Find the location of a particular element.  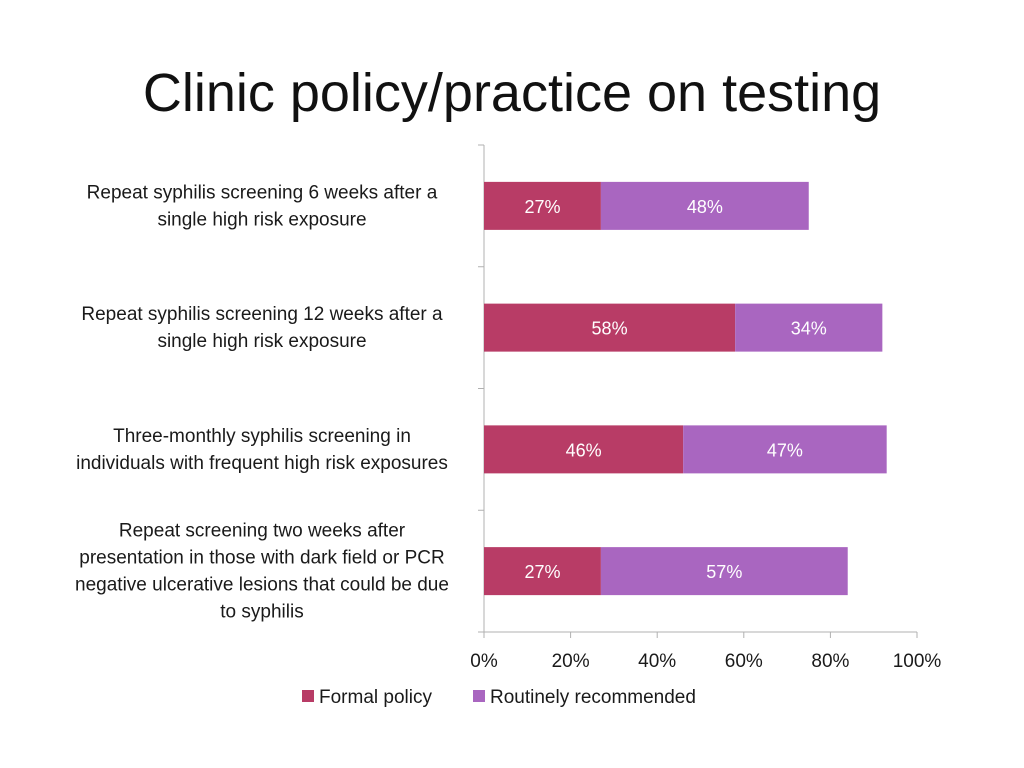

category-label: to syphilis is located at coordinates (261, 612).